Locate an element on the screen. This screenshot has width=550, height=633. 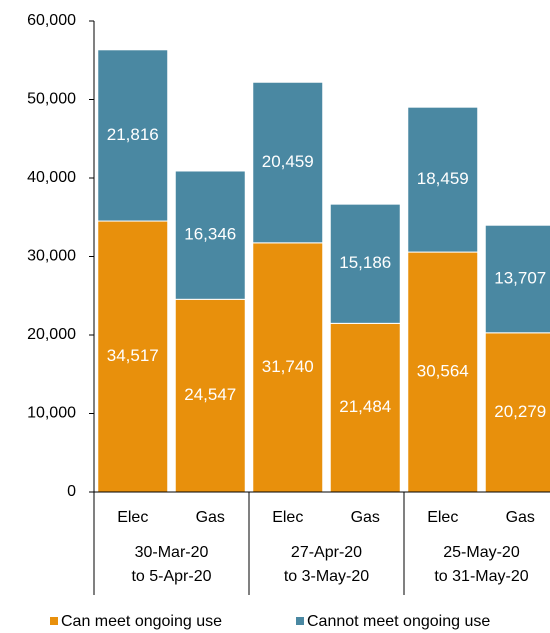
y-tick-label: 10,000 is located at coordinates (51, 413).